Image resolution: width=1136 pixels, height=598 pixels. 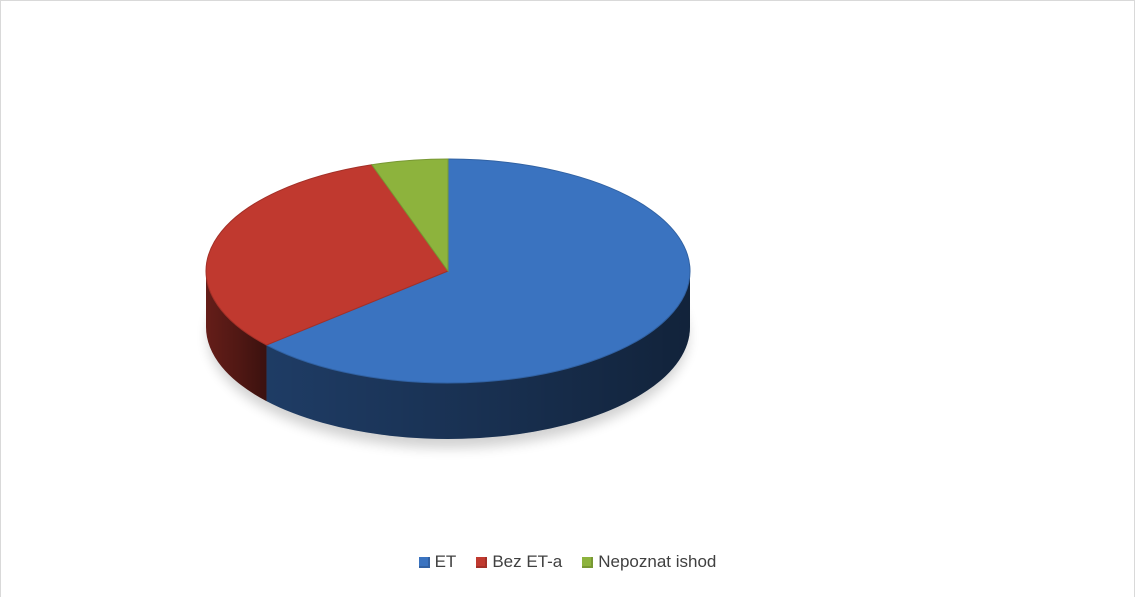 I want to click on legend-label-et: ET, so click(x=445, y=561).